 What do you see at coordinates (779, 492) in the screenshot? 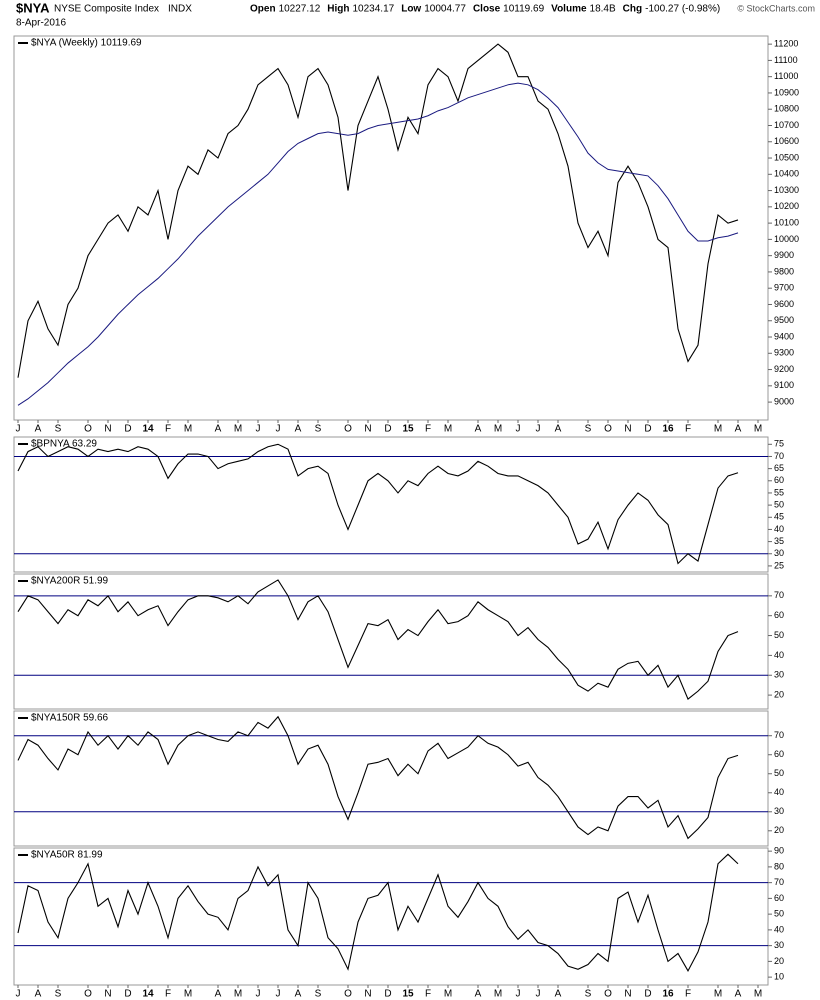
I see `y-tick-label: 55` at bounding box center [779, 492].